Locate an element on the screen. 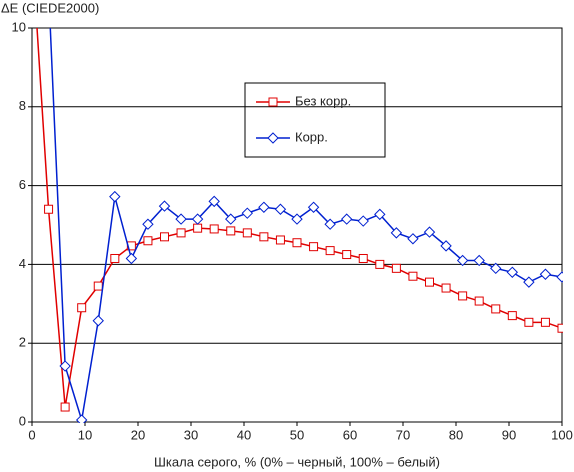 The image size is (574, 472). x-tick-label: 0 is located at coordinates (31, 434).